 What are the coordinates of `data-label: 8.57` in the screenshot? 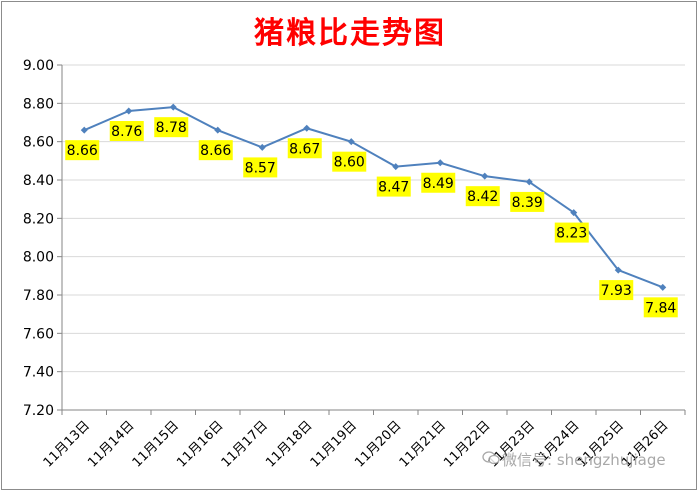 It's located at (260, 168).